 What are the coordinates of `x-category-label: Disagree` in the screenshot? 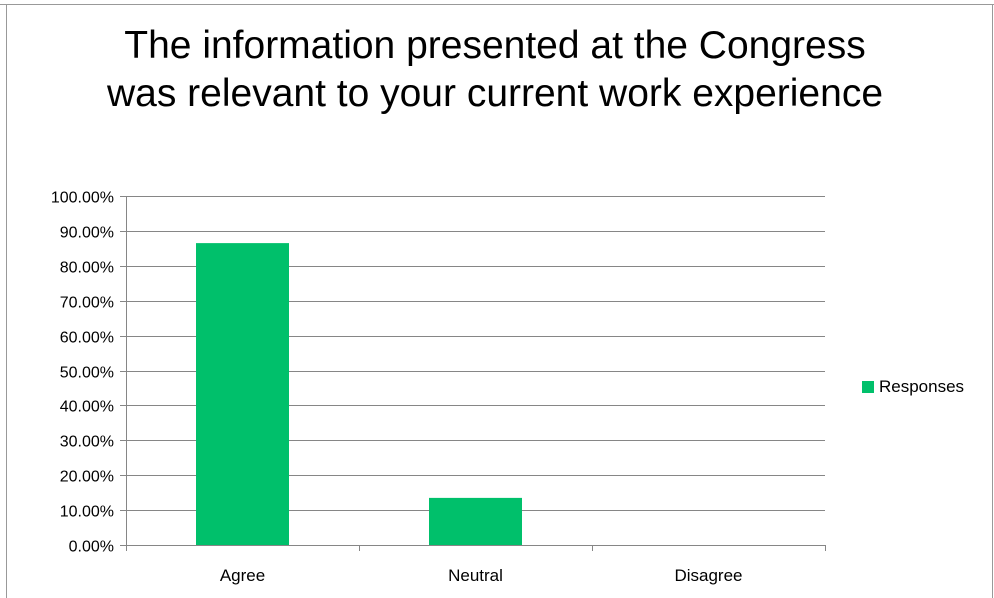 It's located at (708, 575).